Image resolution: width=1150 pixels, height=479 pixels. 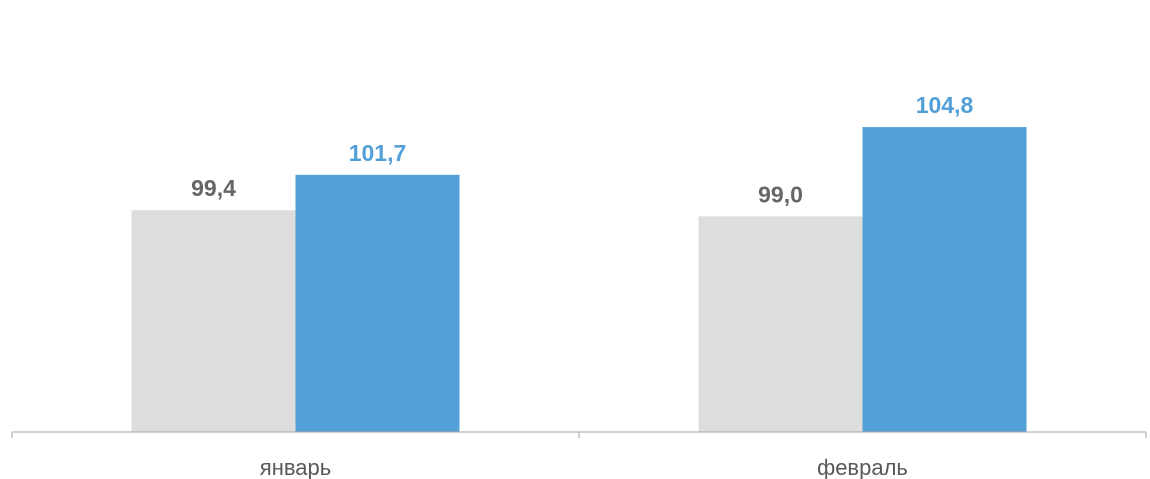 What do you see at coordinates (945, 105) in the screenshot?
I see `data-label-series2-2: 104,8` at bounding box center [945, 105].